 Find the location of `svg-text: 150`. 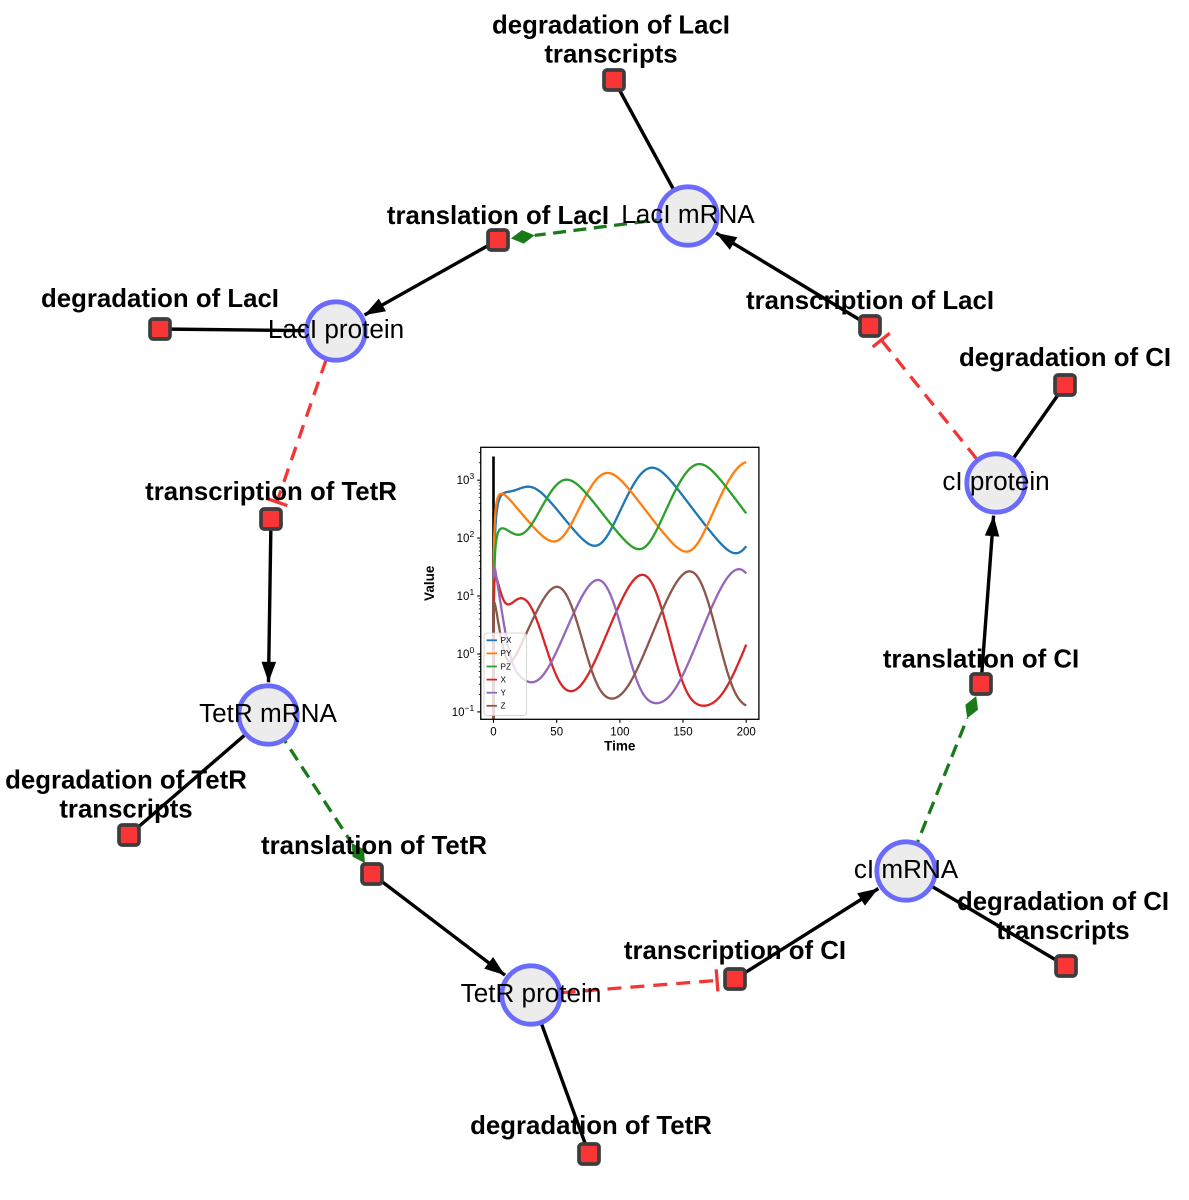

svg-text: 150 is located at coordinates (682, 732).